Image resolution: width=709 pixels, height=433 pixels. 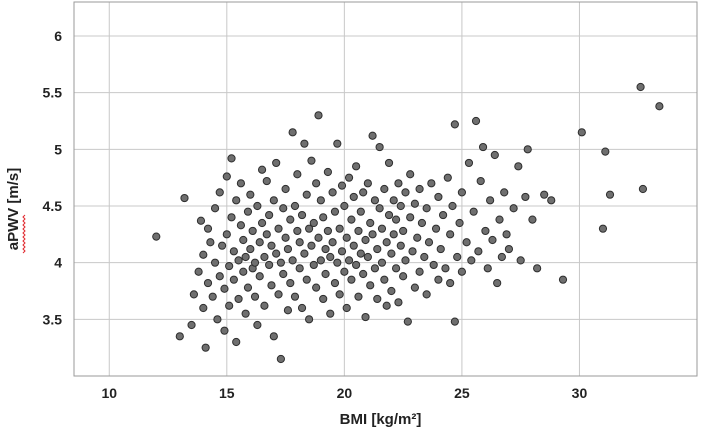 What do you see at coordinates (58, 149) in the screenshot?
I see `y-tick-label: 5` at bounding box center [58, 149].